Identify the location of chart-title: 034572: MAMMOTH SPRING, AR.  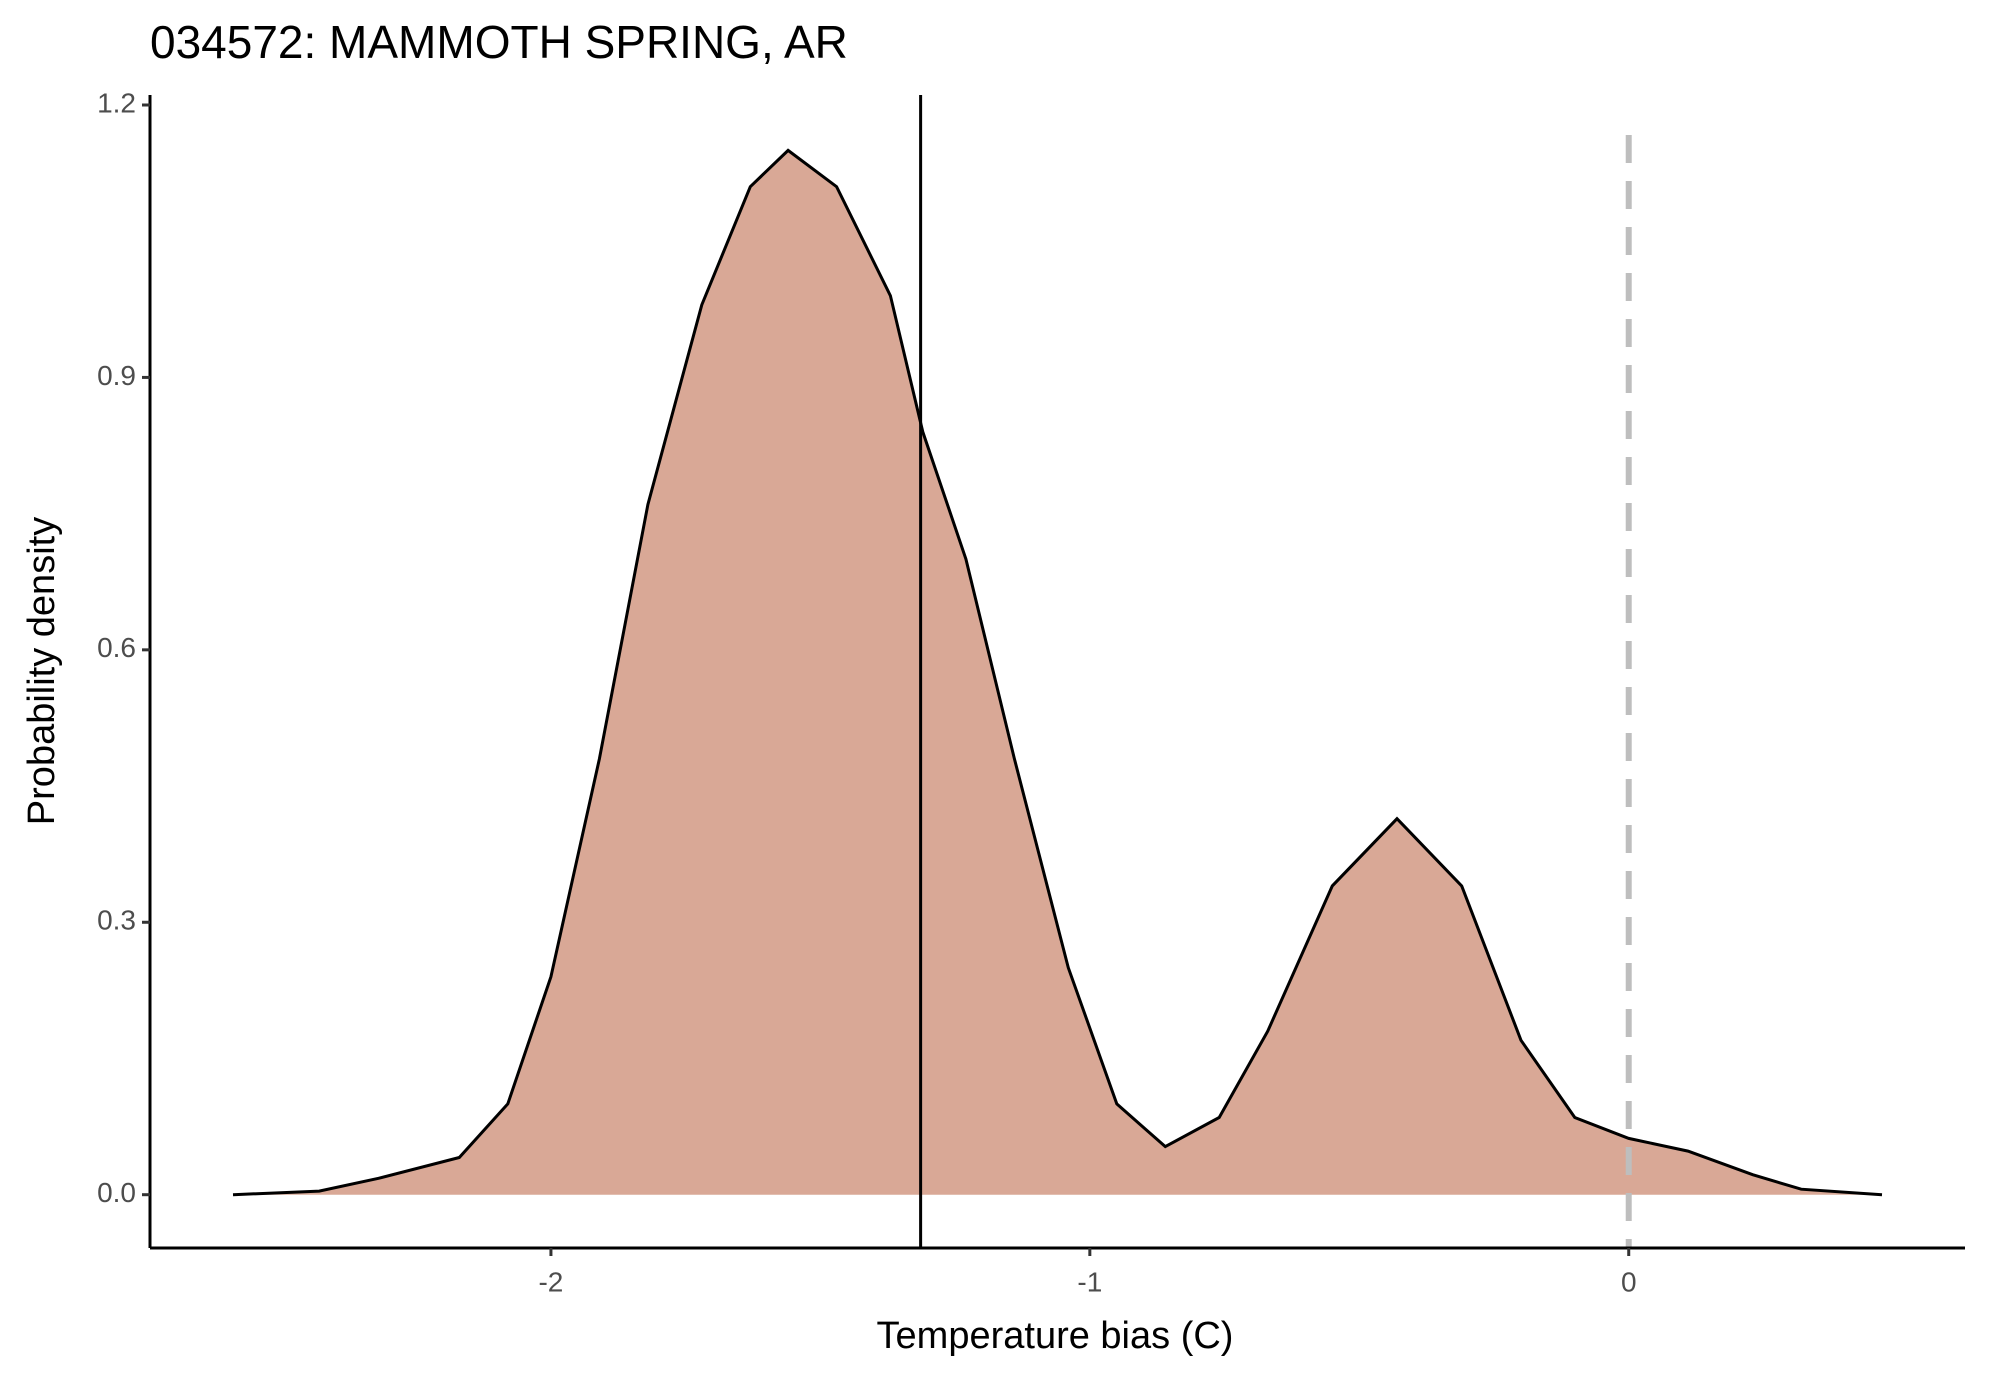
(499, 42).